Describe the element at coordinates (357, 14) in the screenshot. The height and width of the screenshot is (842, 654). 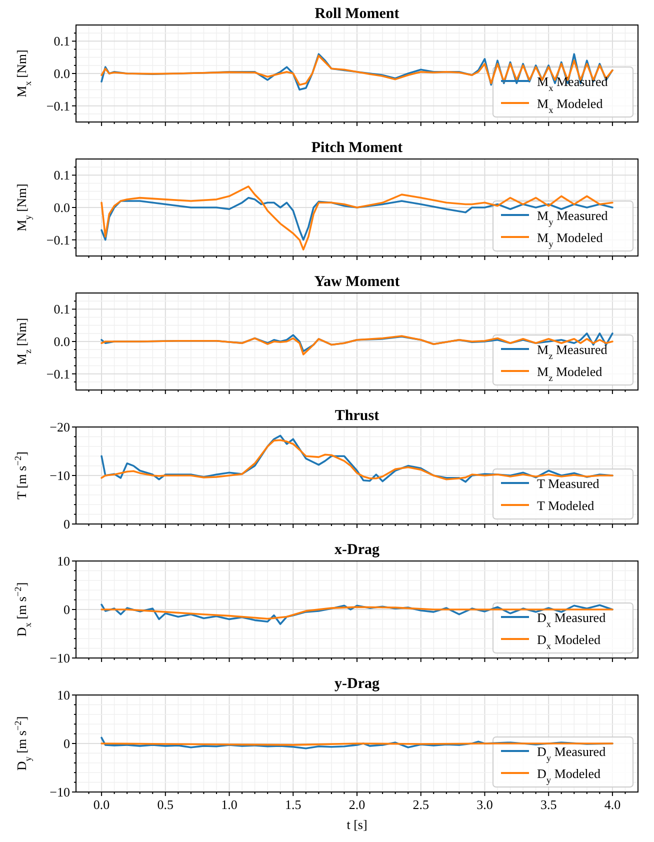
I see `chart-title: Roll Moment` at that location.